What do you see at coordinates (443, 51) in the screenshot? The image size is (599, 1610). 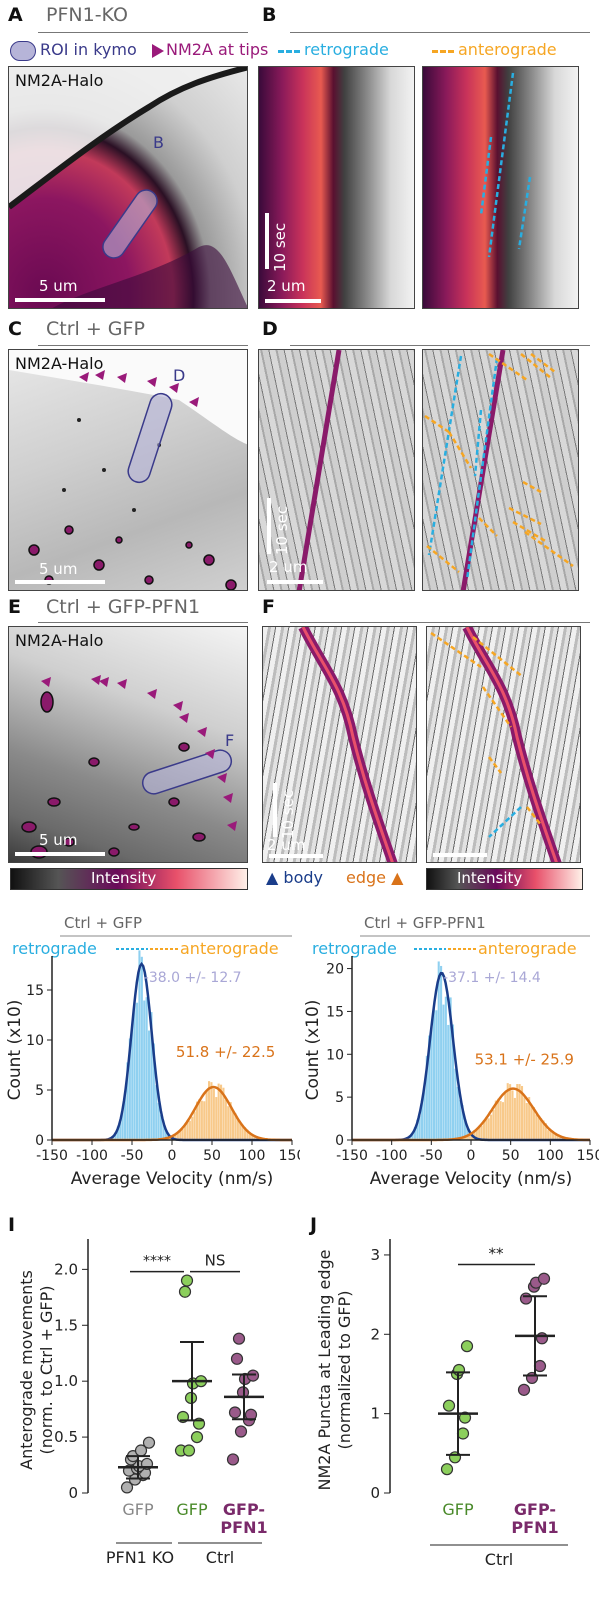 I see `antero-dash-icon` at bounding box center [443, 51].